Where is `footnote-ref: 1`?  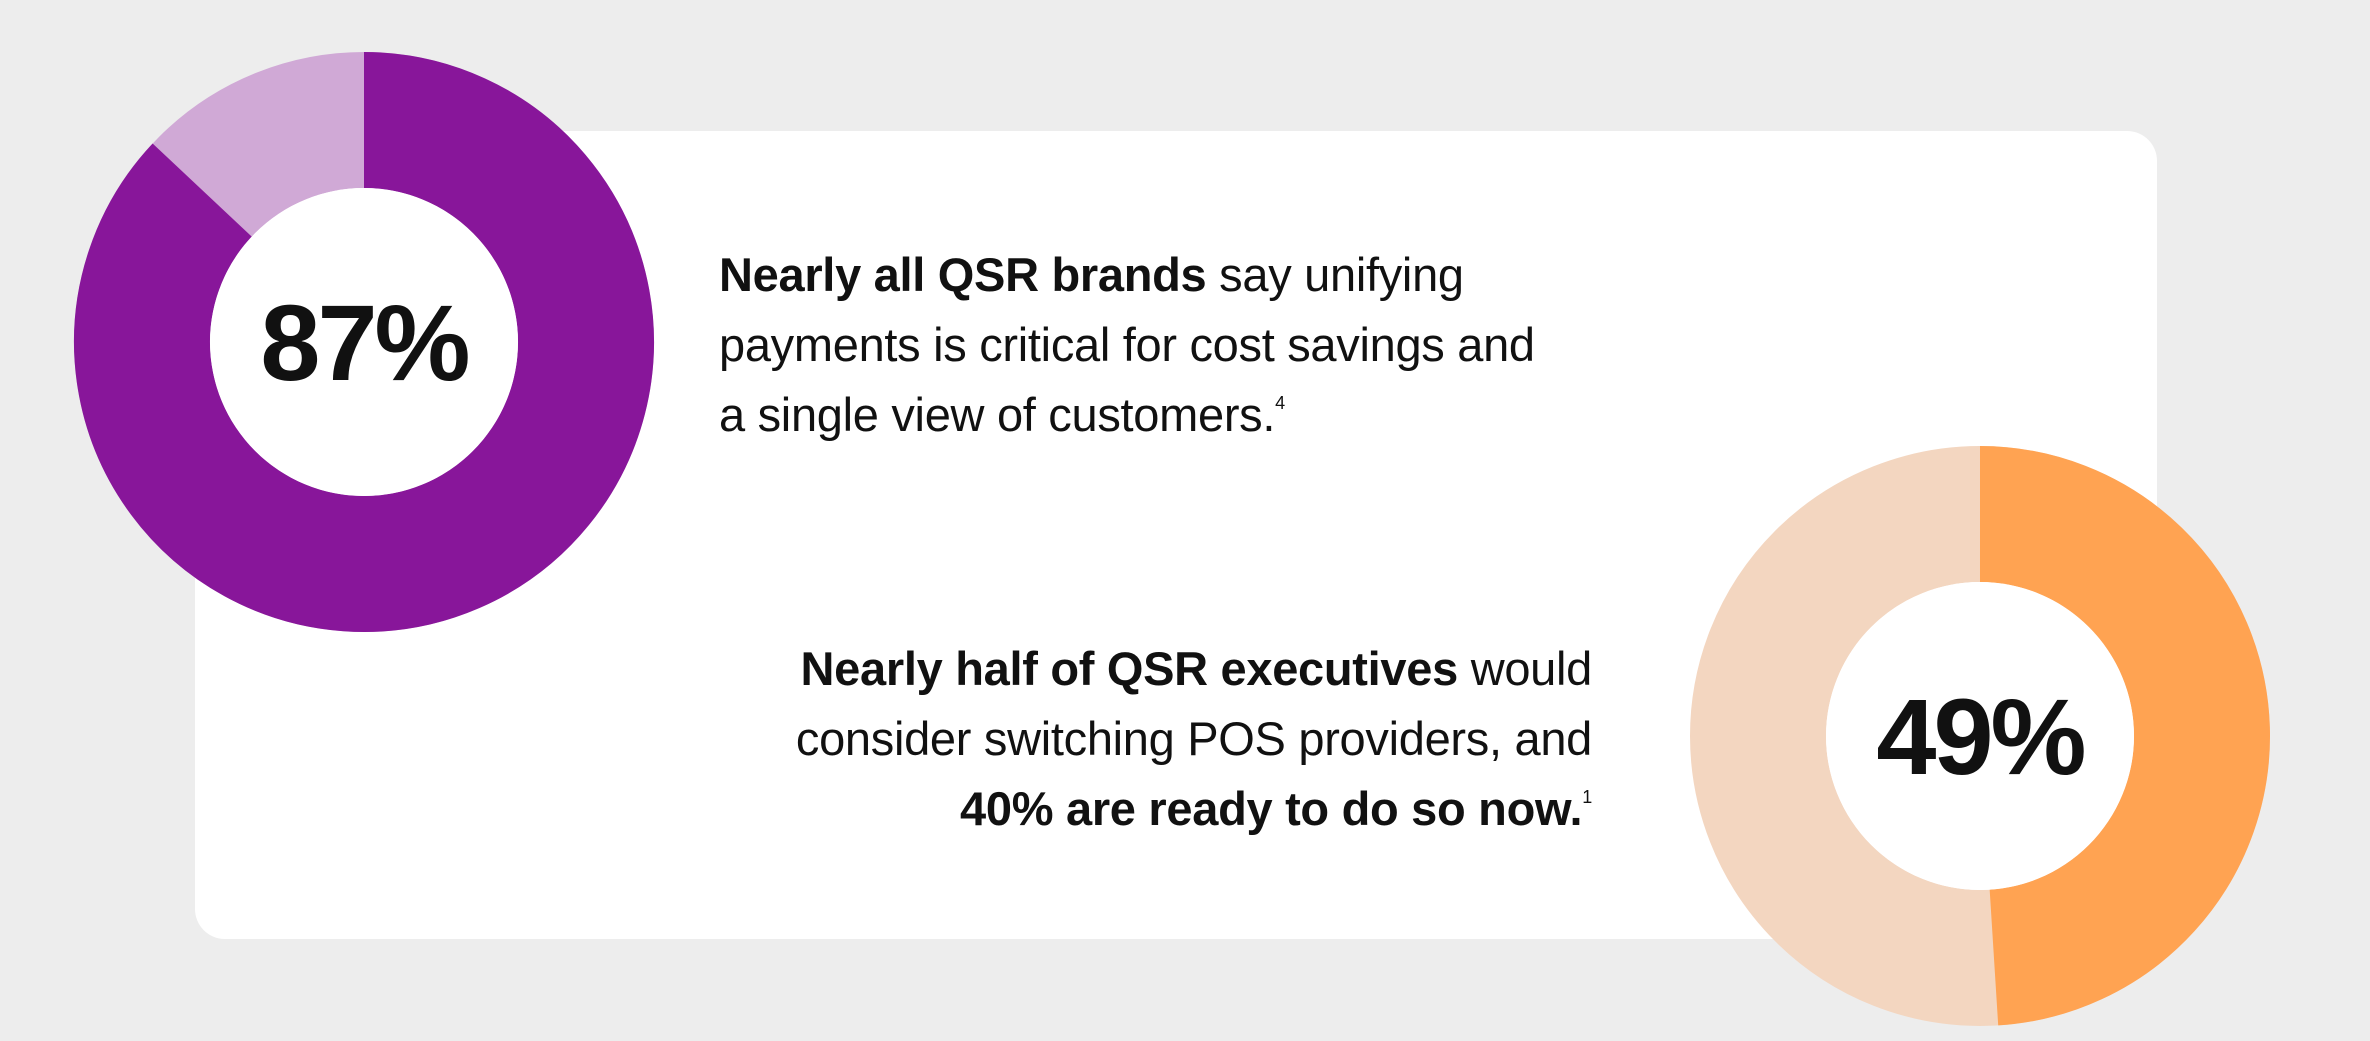
footnote-ref: 1 is located at coordinates (1587, 797).